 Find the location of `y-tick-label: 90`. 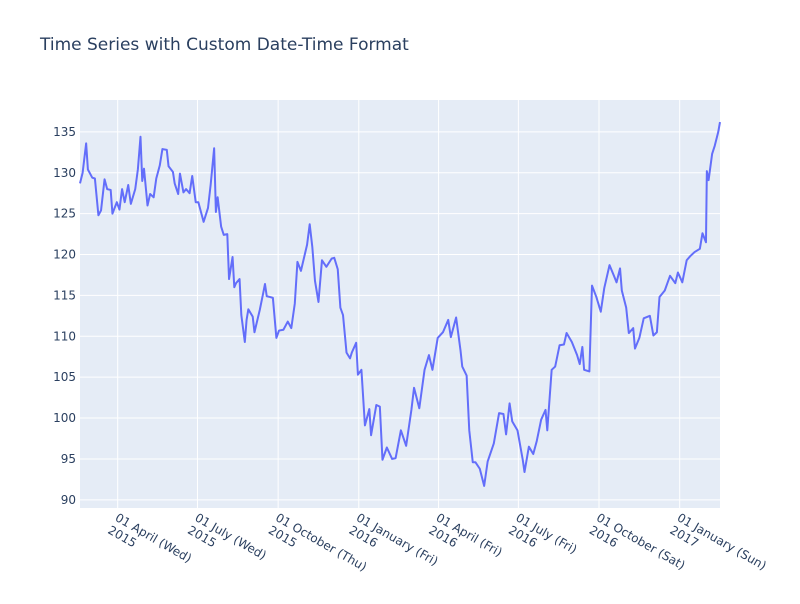

y-tick-label: 90 is located at coordinates (68, 500).